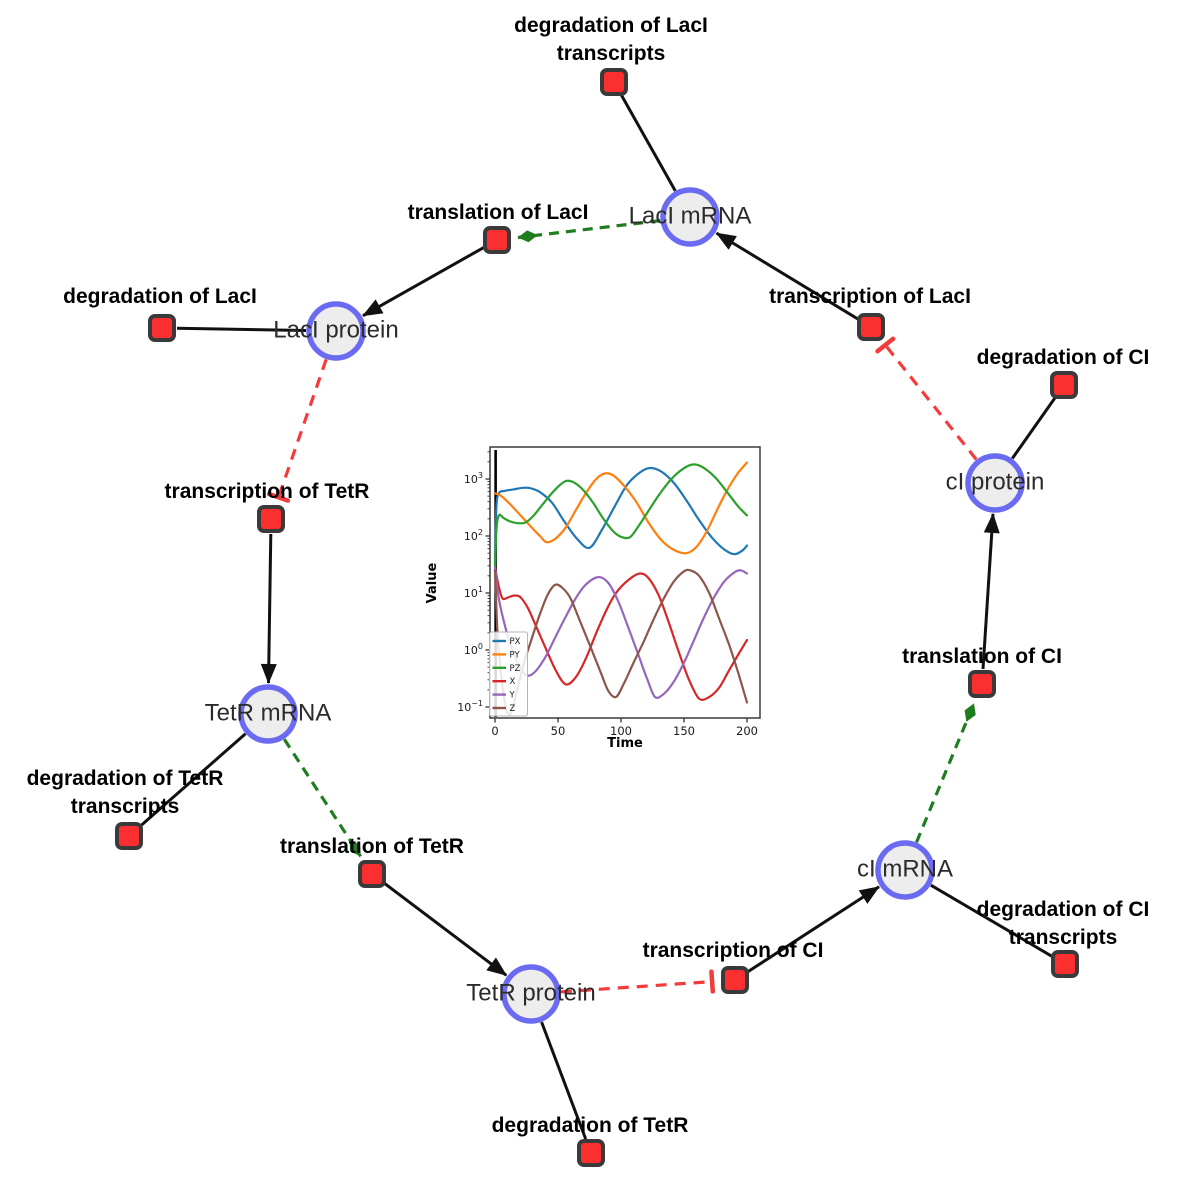 This screenshot has width=1189, height=1200. I want to click on edge-laci_mrna-deg_laci_tx, so click(648, 143).